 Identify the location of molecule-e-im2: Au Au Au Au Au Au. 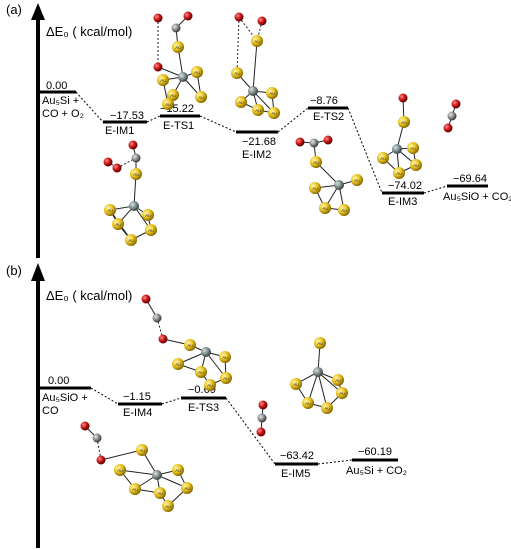
(255, 65).